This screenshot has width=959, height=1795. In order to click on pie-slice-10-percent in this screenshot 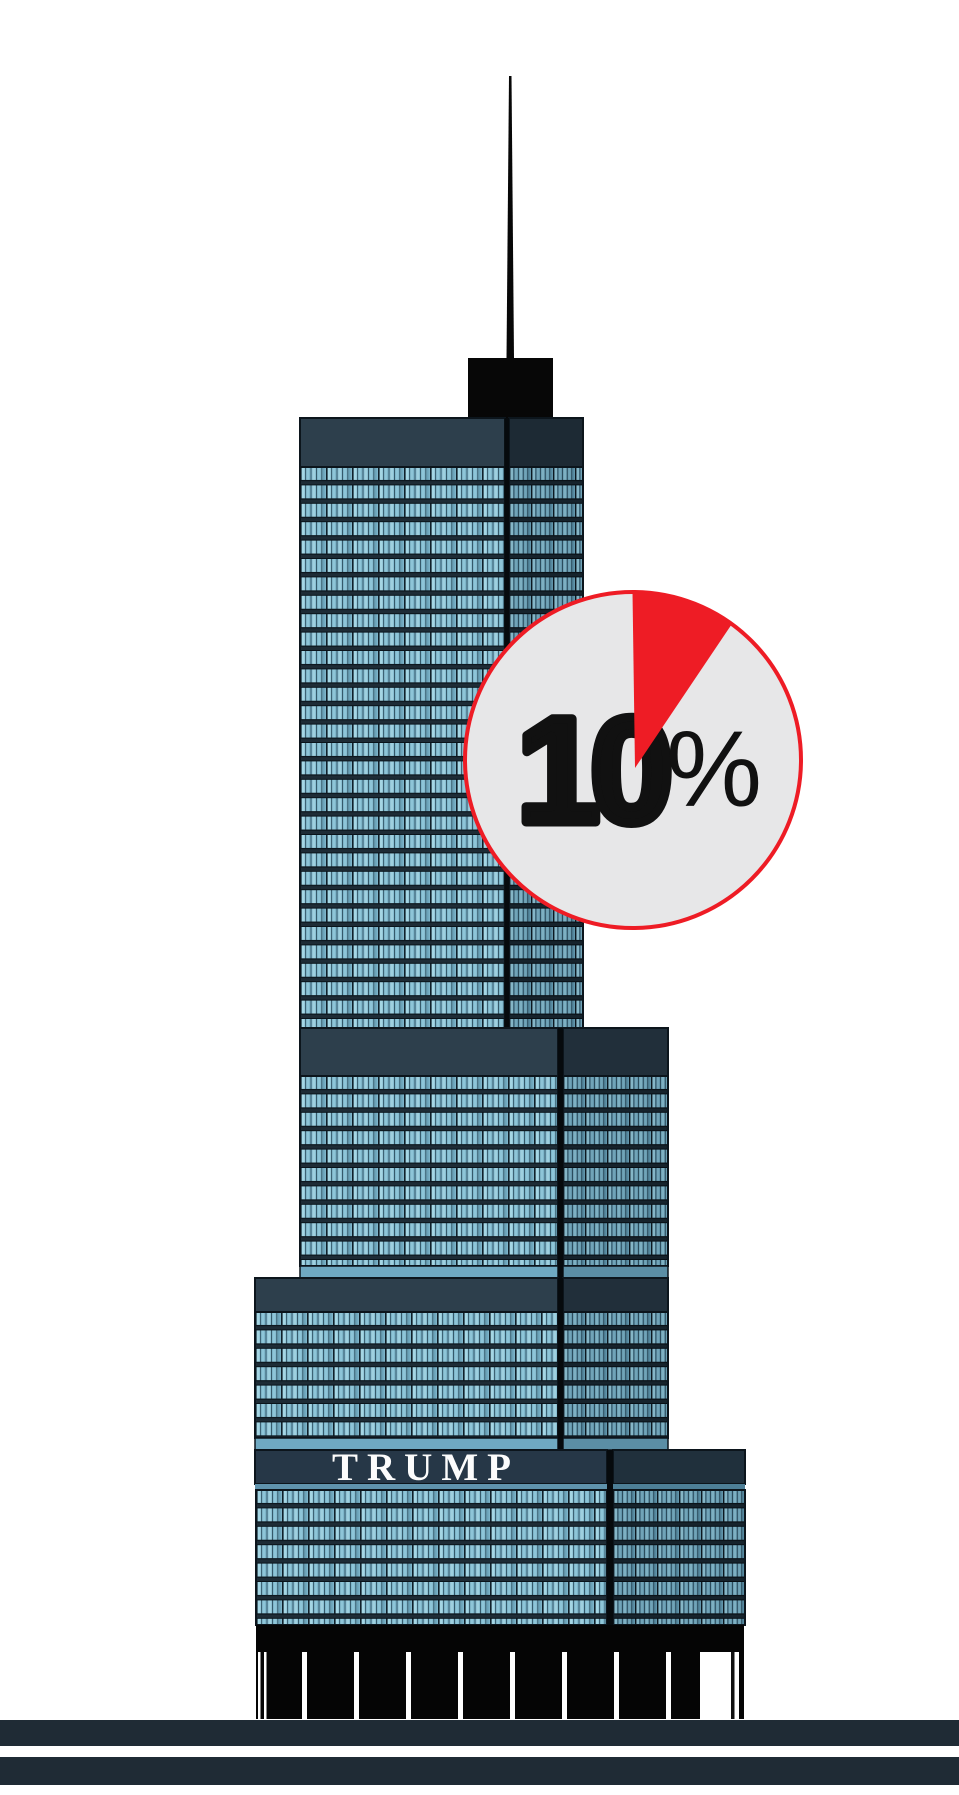, I will do `click(682, 679)`.